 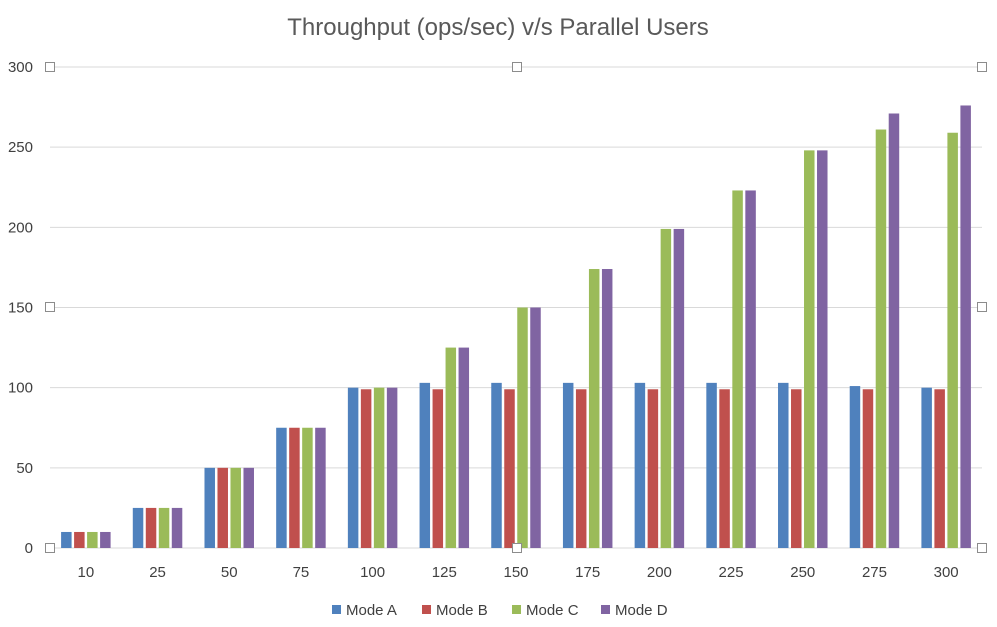 What do you see at coordinates (229, 572) in the screenshot?
I see `x-tick-label: 50` at bounding box center [229, 572].